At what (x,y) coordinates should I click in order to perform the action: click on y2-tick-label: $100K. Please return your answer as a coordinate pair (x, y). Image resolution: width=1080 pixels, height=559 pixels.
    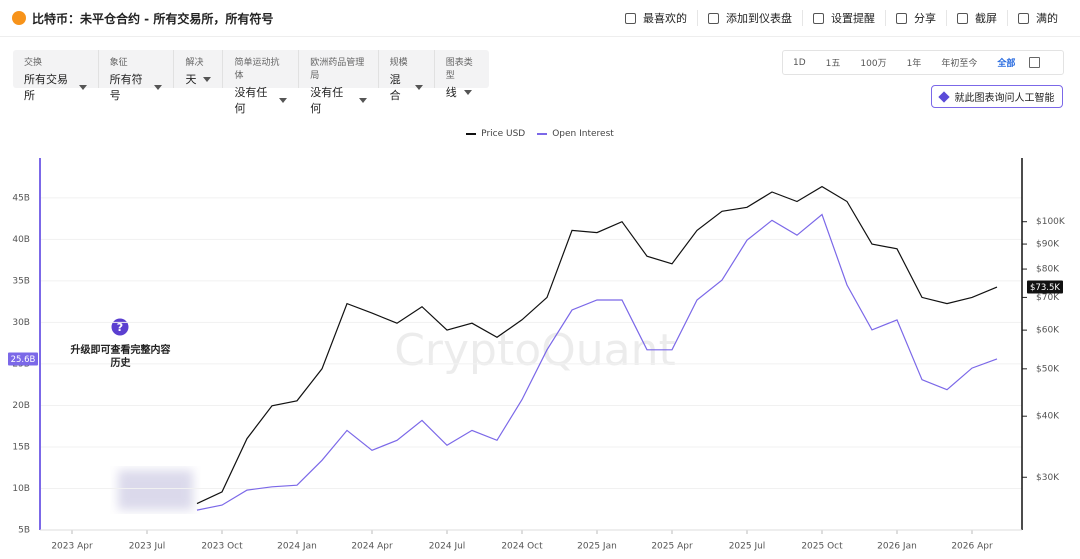
    Looking at the image, I should click on (1051, 222).